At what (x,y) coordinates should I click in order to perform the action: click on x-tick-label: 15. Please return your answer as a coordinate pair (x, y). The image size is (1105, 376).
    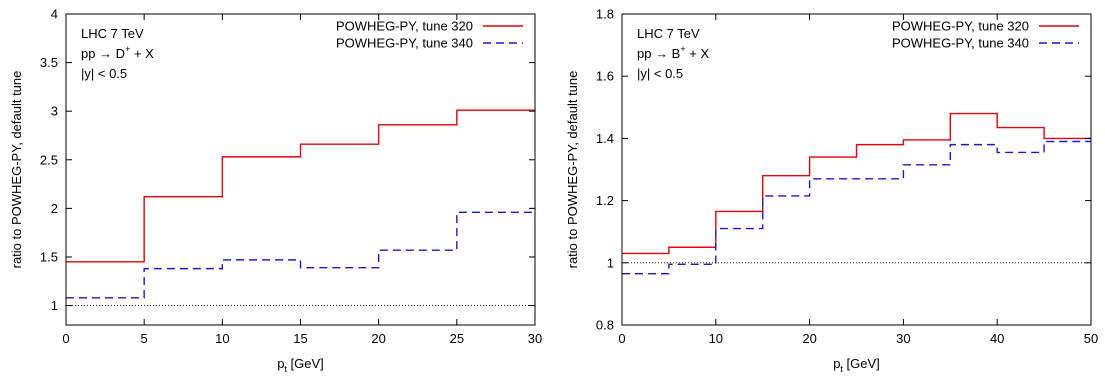
    Looking at the image, I should click on (300, 338).